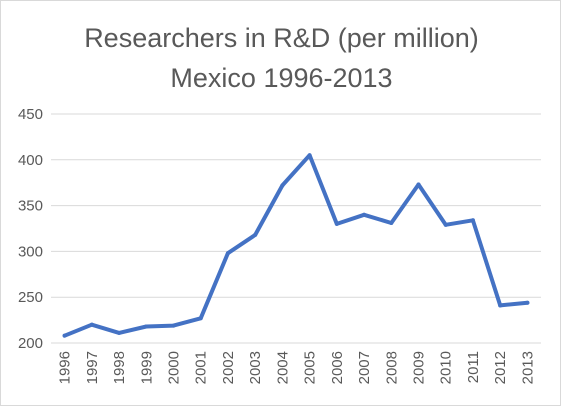 This screenshot has width=561, height=407. What do you see at coordinates (92, 367) in the screenshot?
I see `x-tick-label: 1997` at bounding box center [92, 367].